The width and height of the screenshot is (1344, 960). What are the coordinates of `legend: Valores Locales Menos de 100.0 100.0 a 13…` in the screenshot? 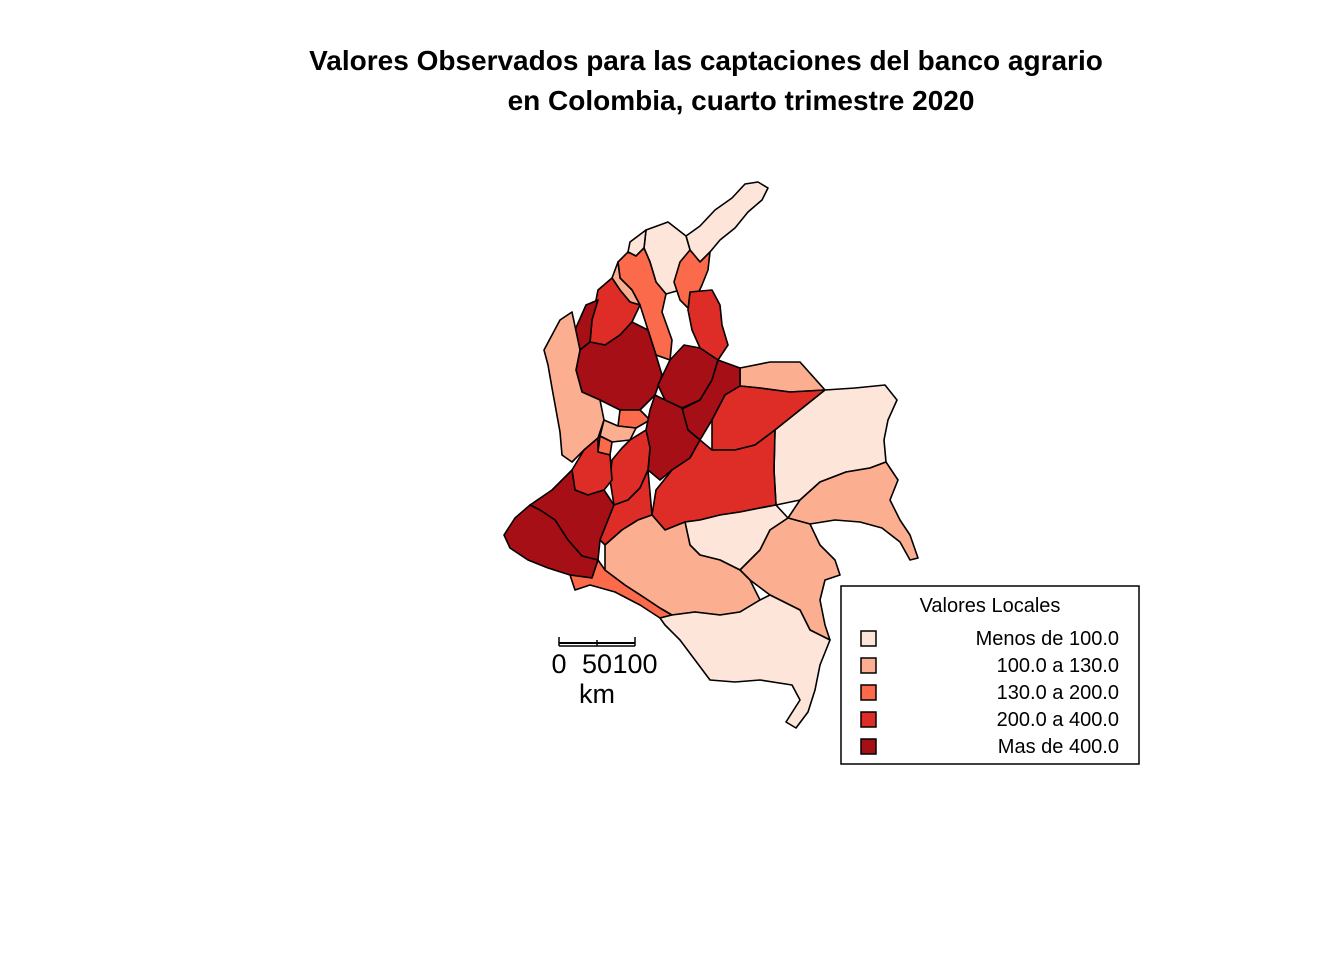 It's located at (990, 675).